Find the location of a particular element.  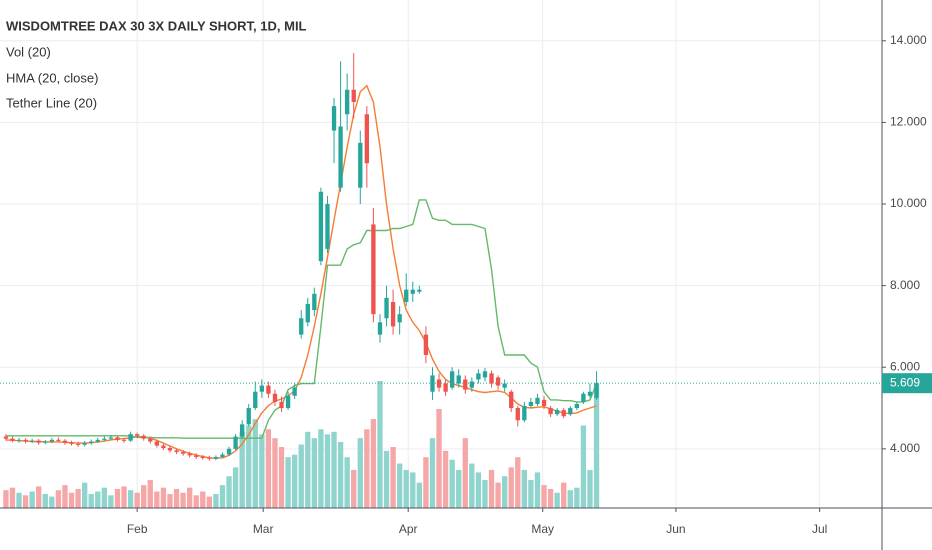

y-tick-label: 4.000 is located at coordinates (905, 448).